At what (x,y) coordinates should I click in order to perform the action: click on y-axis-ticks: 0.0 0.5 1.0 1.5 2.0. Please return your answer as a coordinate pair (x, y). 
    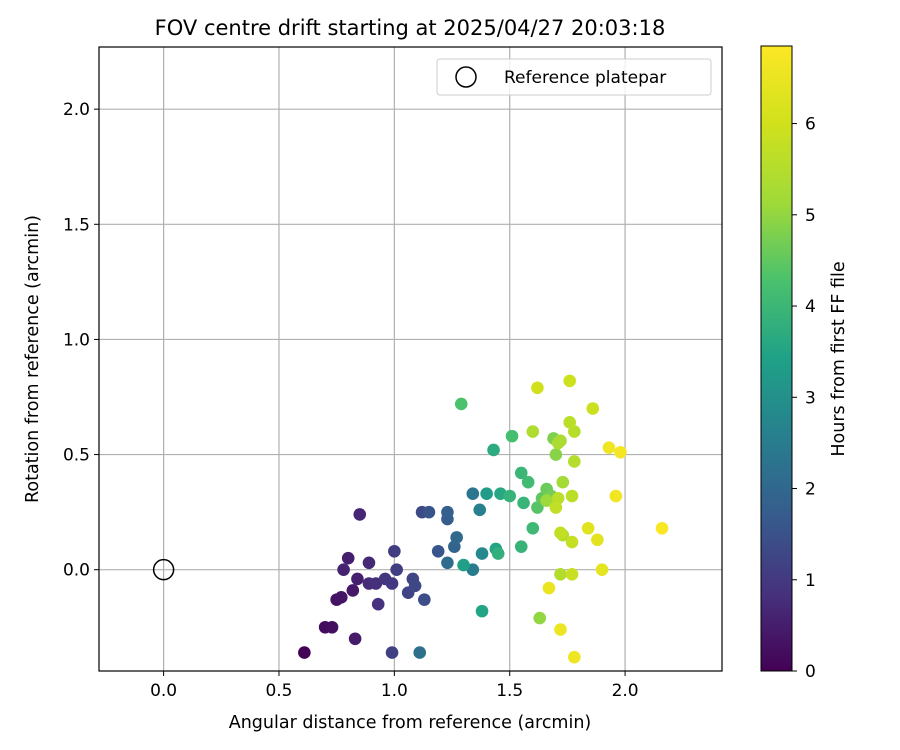
    Looking at the image, I should click on (81, 340).